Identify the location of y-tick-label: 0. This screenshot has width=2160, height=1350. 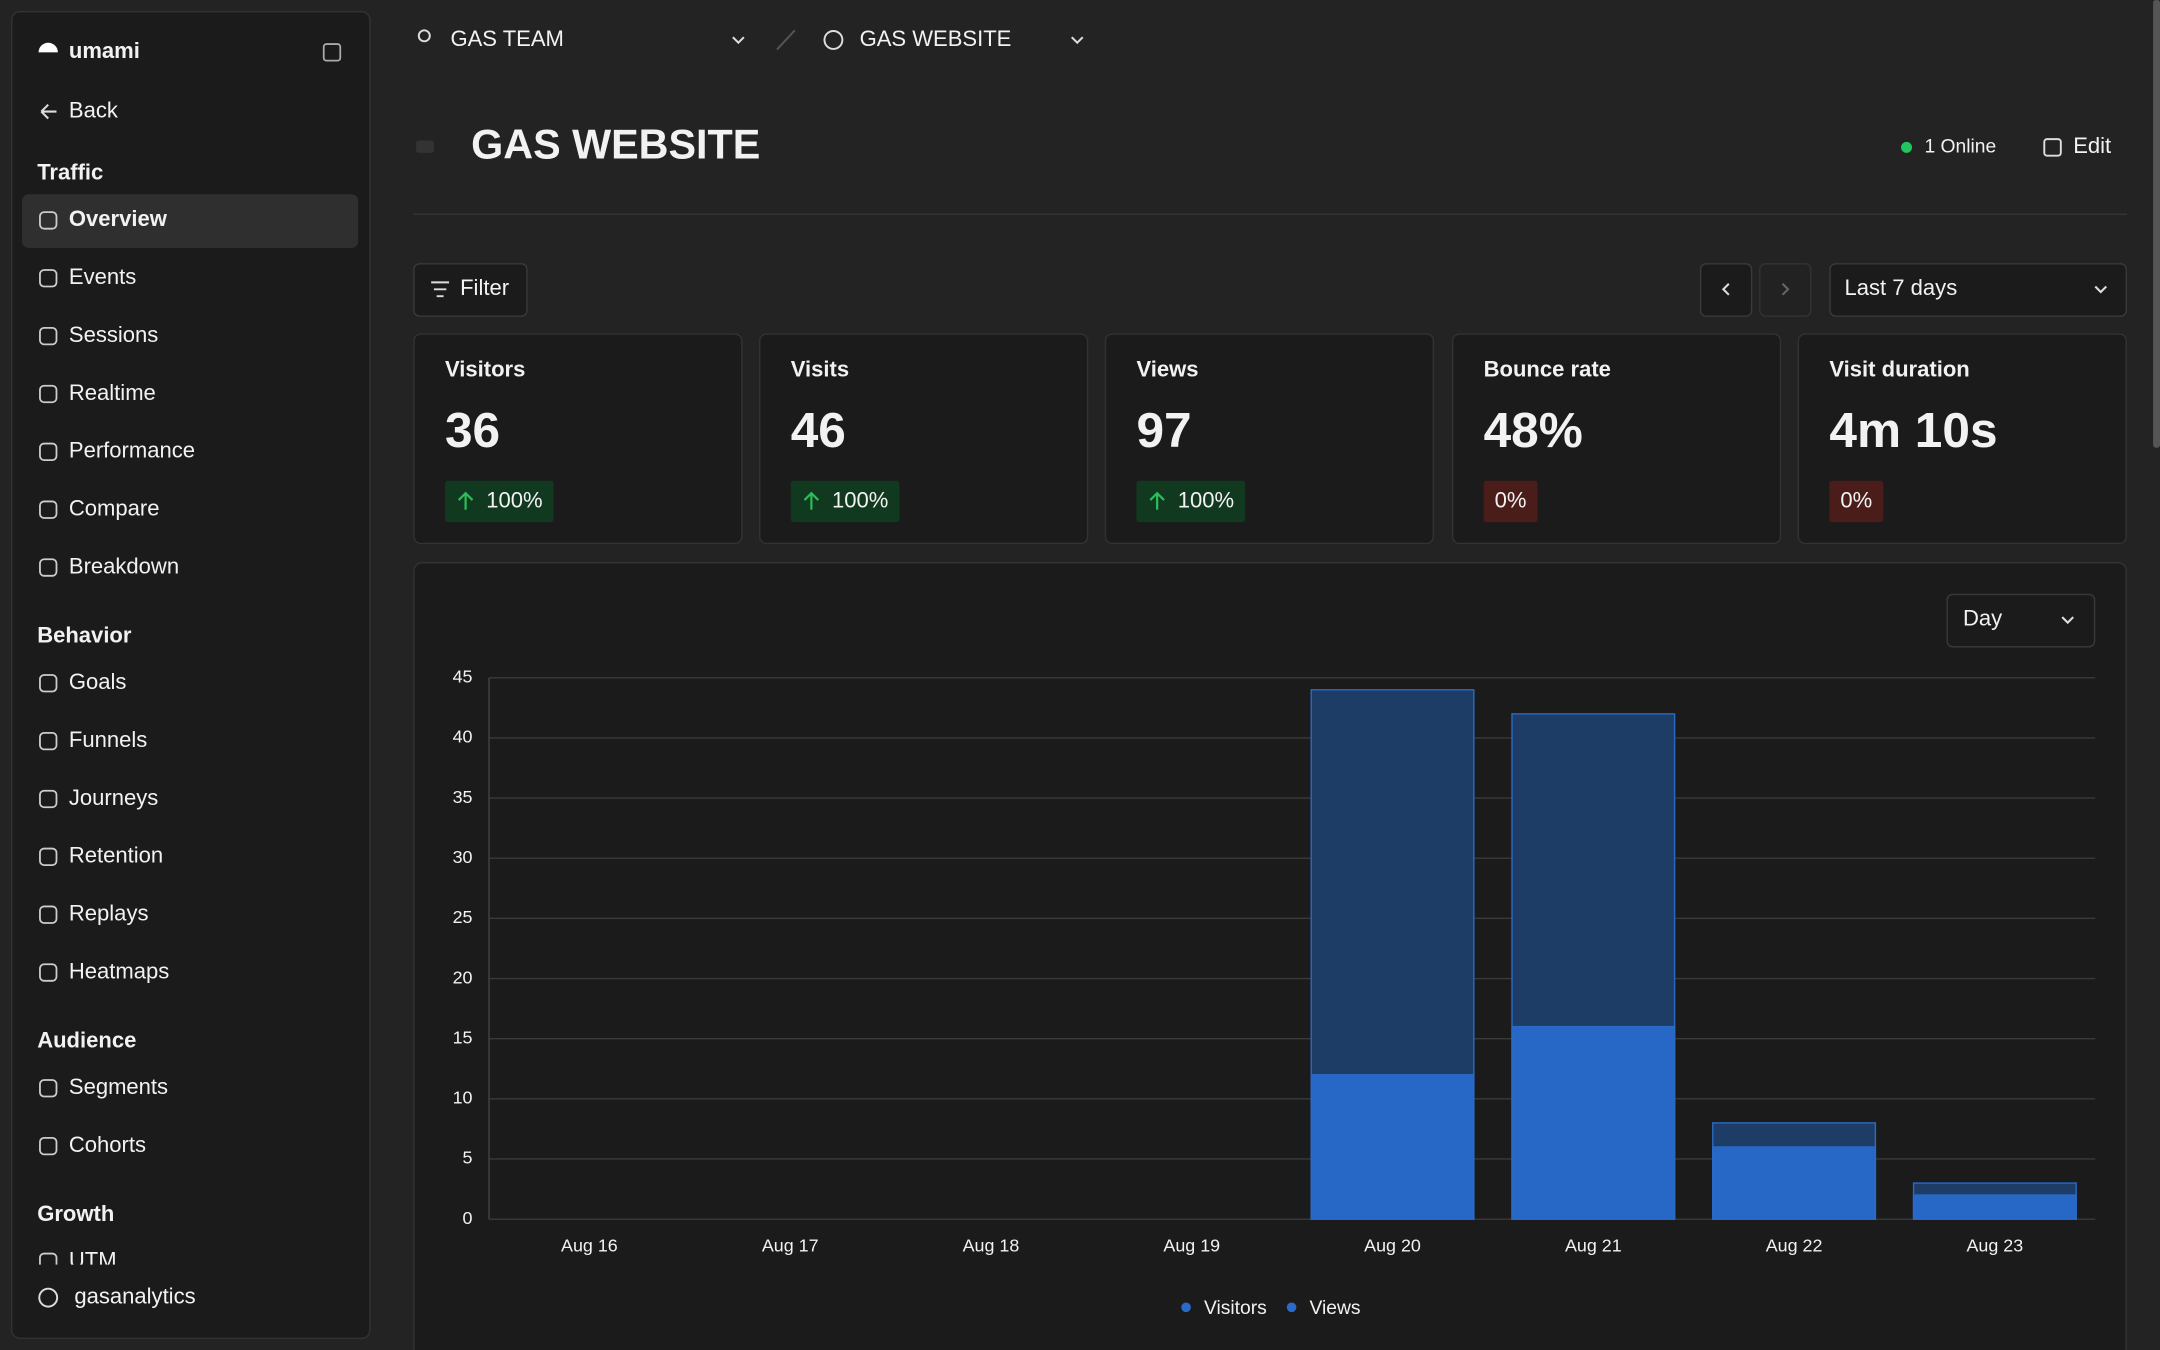
(468, 1218).